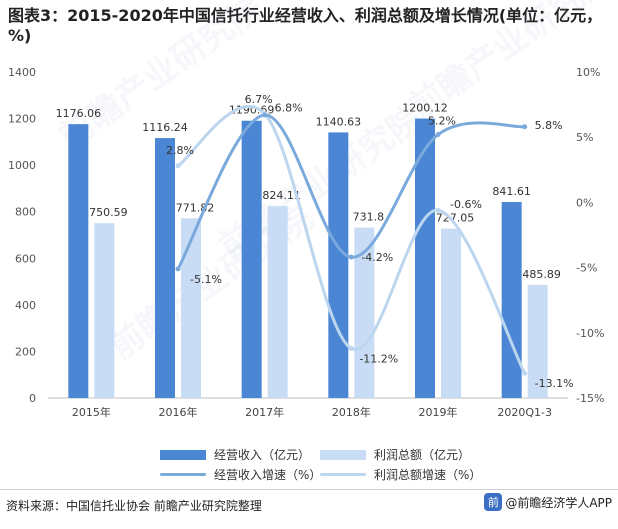  Describe the element at coordinates (428, 475) in the screenshot. I see `legend-label: 利润总额增速（%）` at that location.